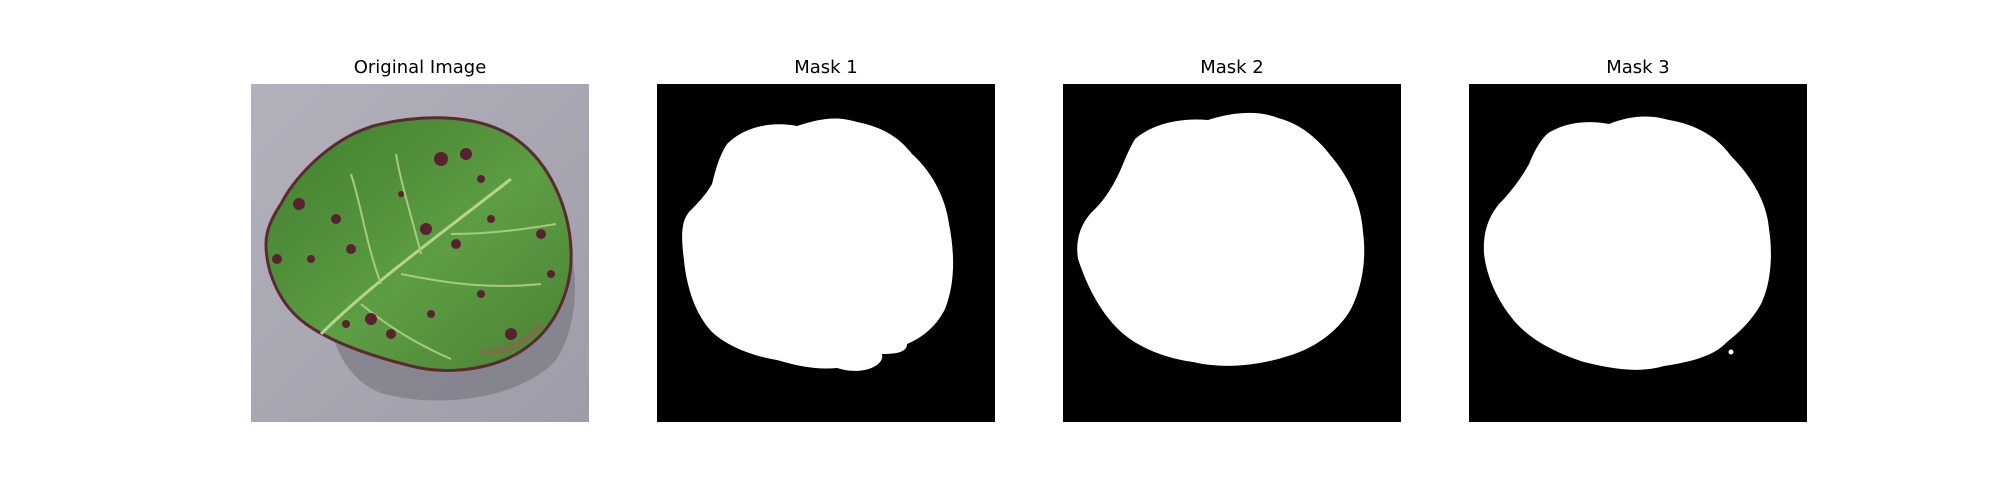 This screenshot has height=500, width=2000. I want to click on original-image, so click(420, 253).